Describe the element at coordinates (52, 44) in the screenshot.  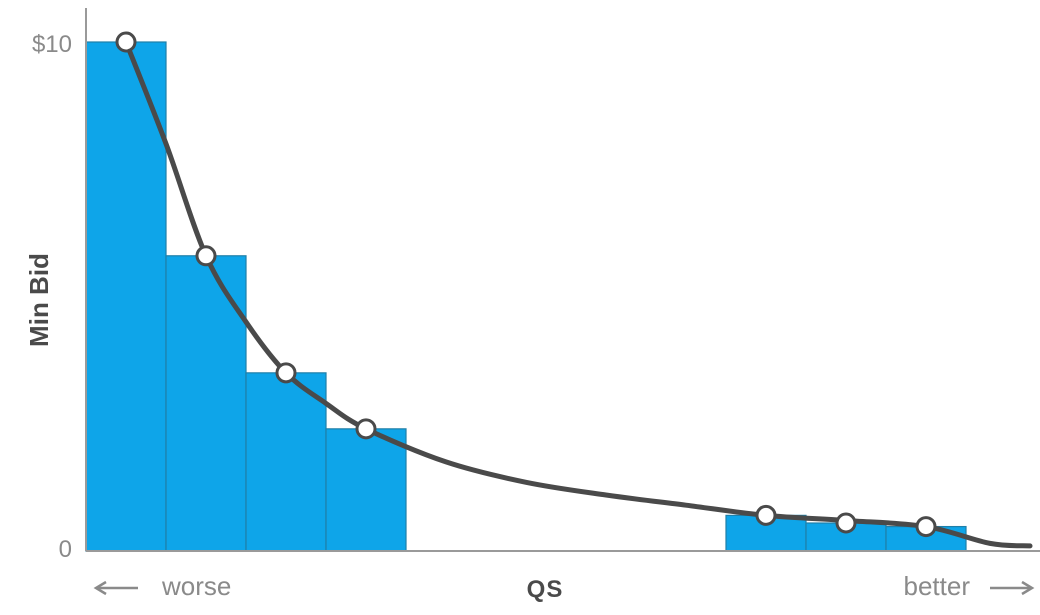
I see `y-tick-label-2: $10` at that location.